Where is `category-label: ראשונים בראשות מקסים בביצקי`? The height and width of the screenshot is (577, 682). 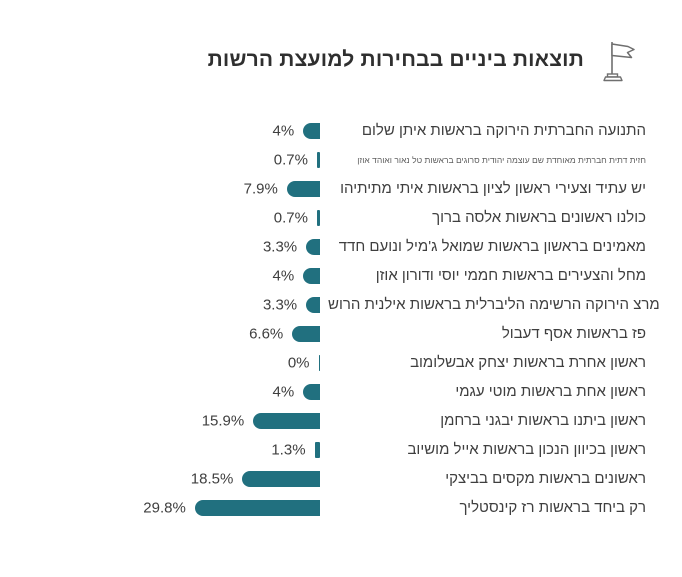 category-label: ראשונים בראשות מקסים בביצקי is located at coordinates (545, 478).